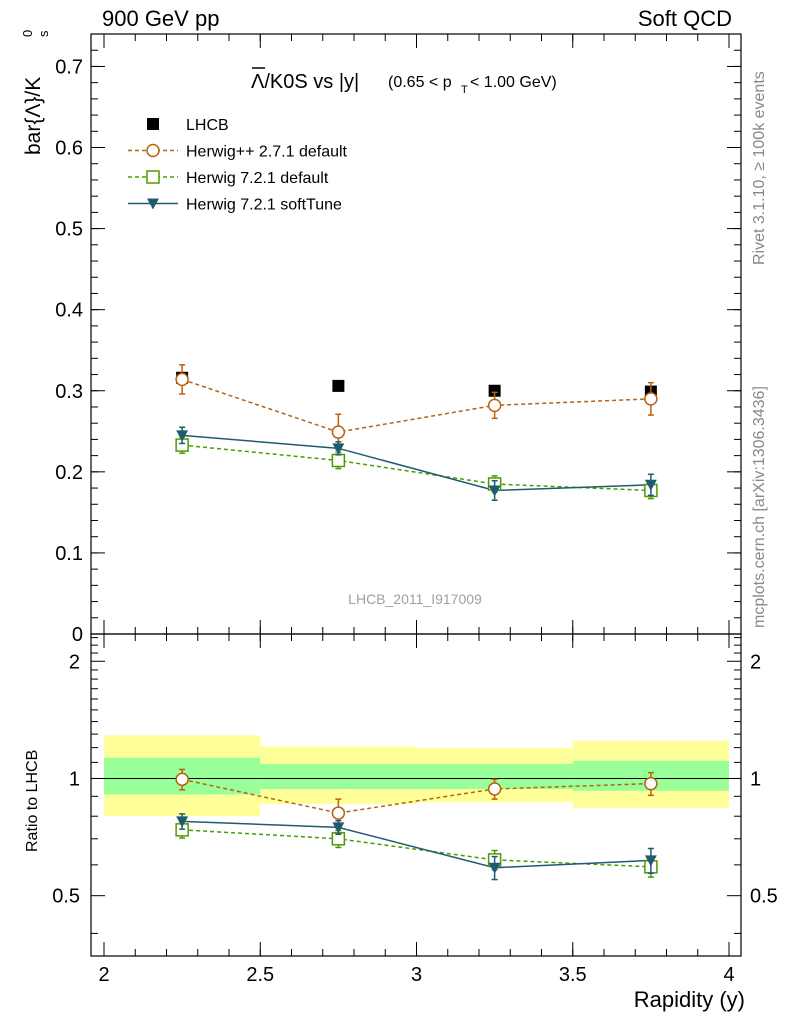 Image resolution: width=786 pixels, height=1024 pixels. Describe the element at coordinates (257, 178) in the screenshot. I see `legend-label: Herwig 7.2.1 default` at that location.